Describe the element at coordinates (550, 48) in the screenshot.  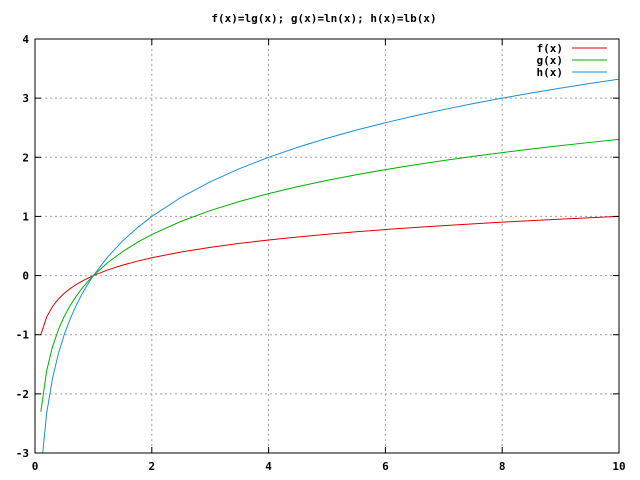
I see `legend-label: f(x)` at that location.